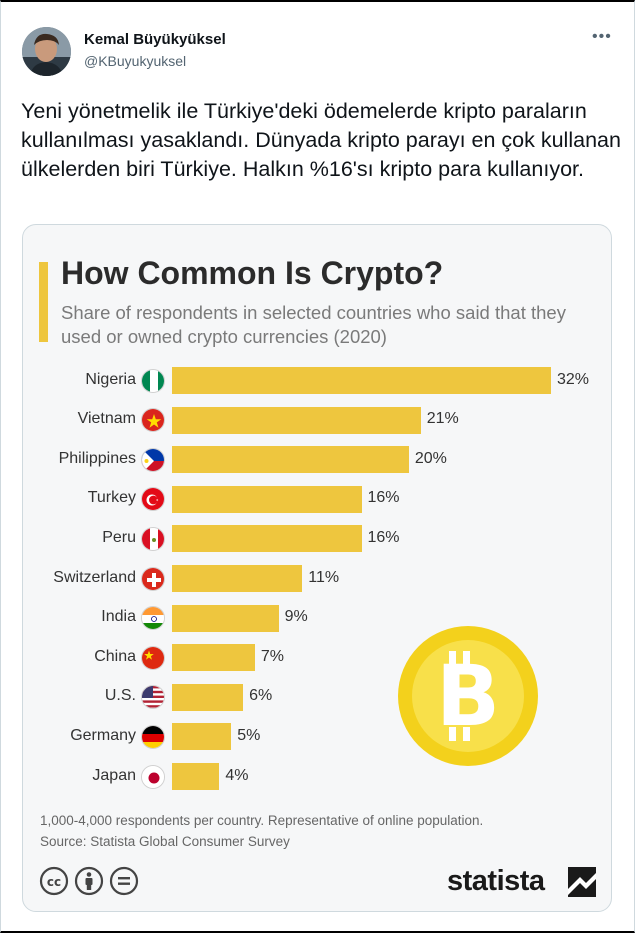 The width and height of the screenshot is (635, 933). I want to click on category-label-india: India, so click(118, 617).